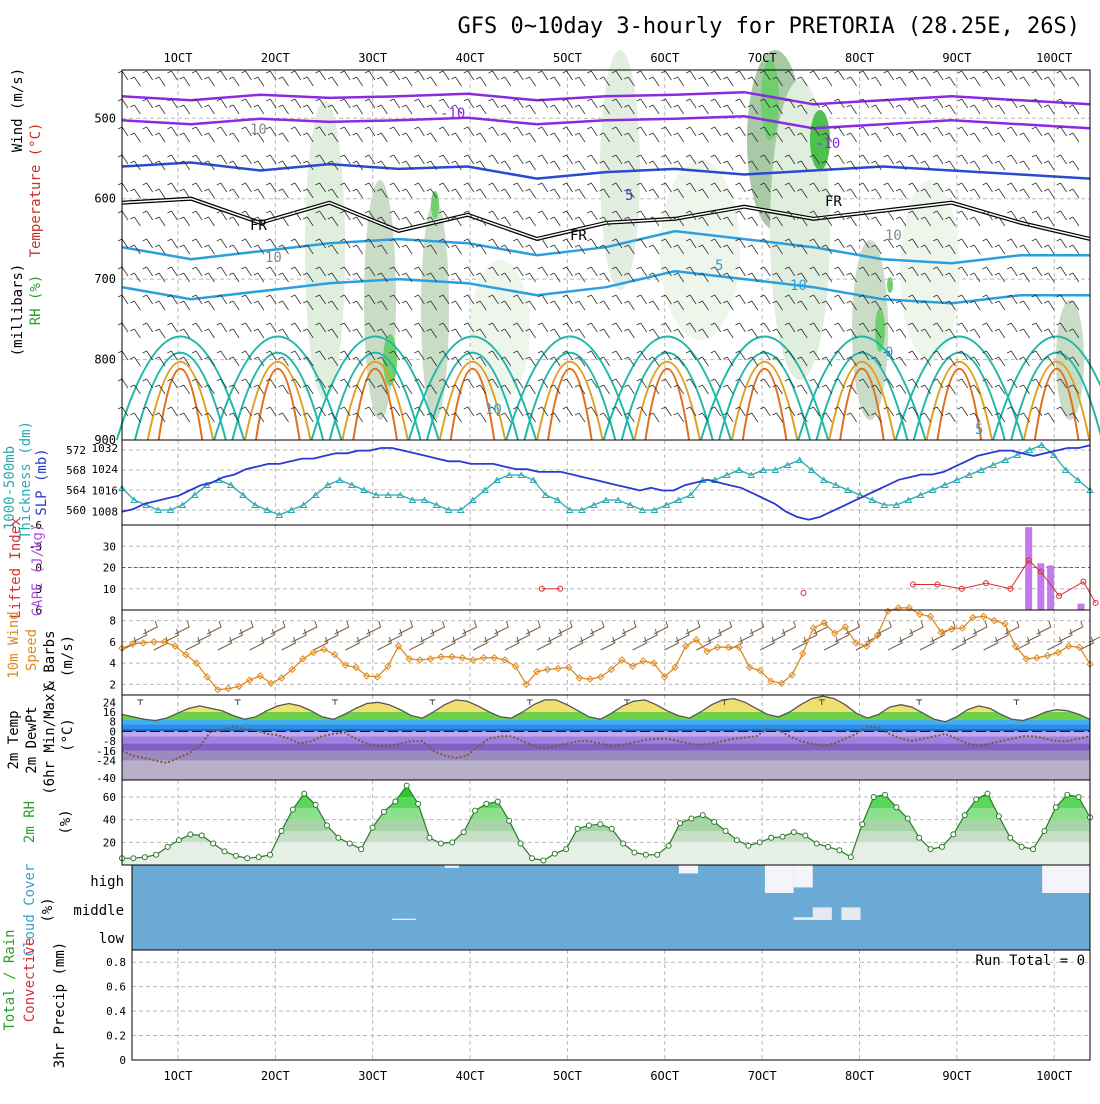 This screenshot has width=1100, height=1104. Describe the element at coordinates (779, 879) in the screenshot. I see `cloud-high-clear` at that location.